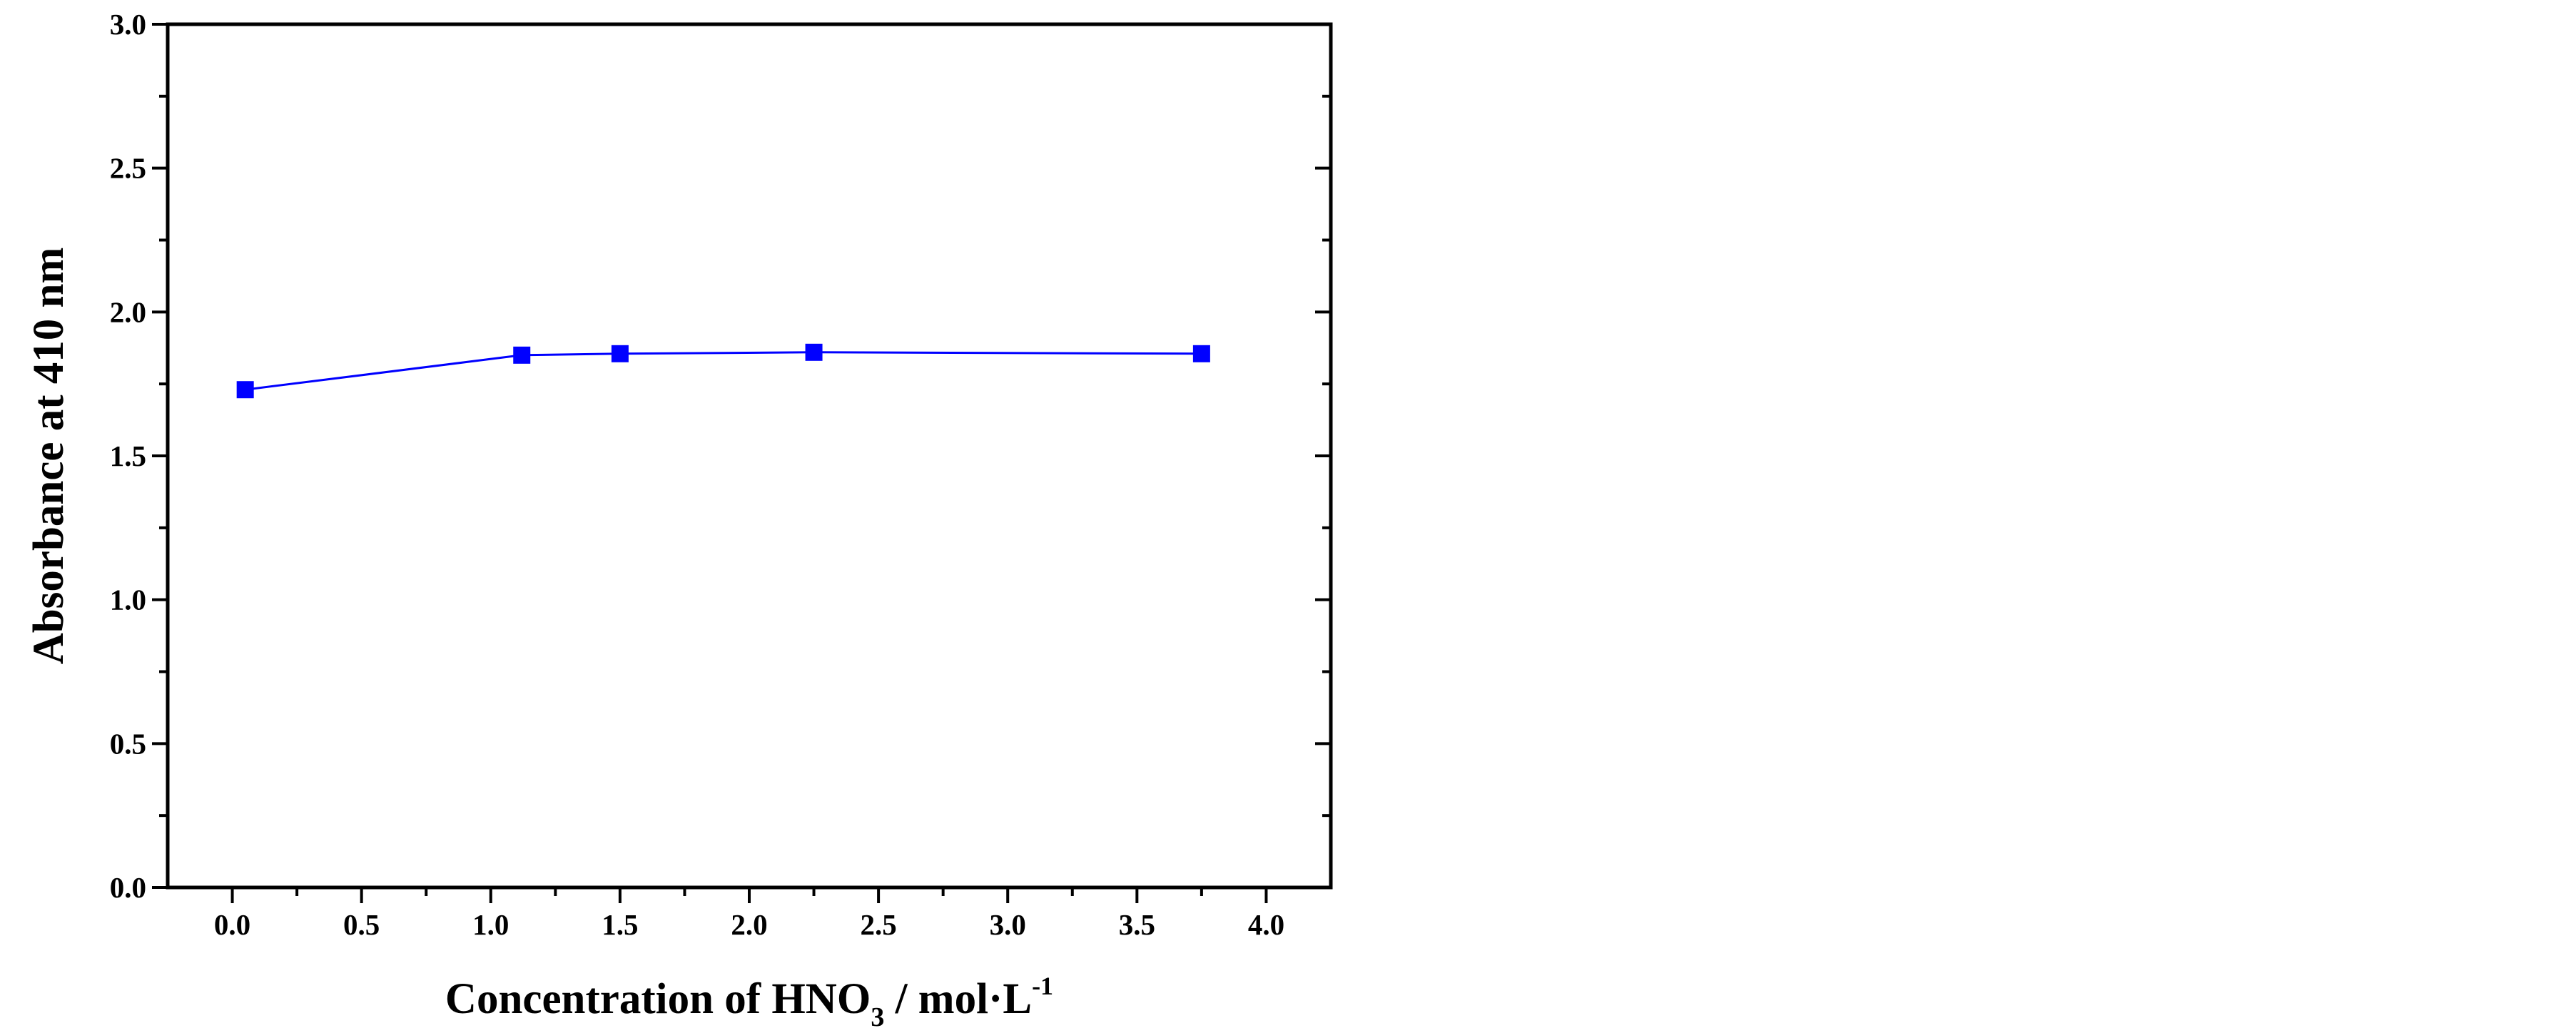  I want to click on y-tick-label-3: 1.5, so click(128, 455).